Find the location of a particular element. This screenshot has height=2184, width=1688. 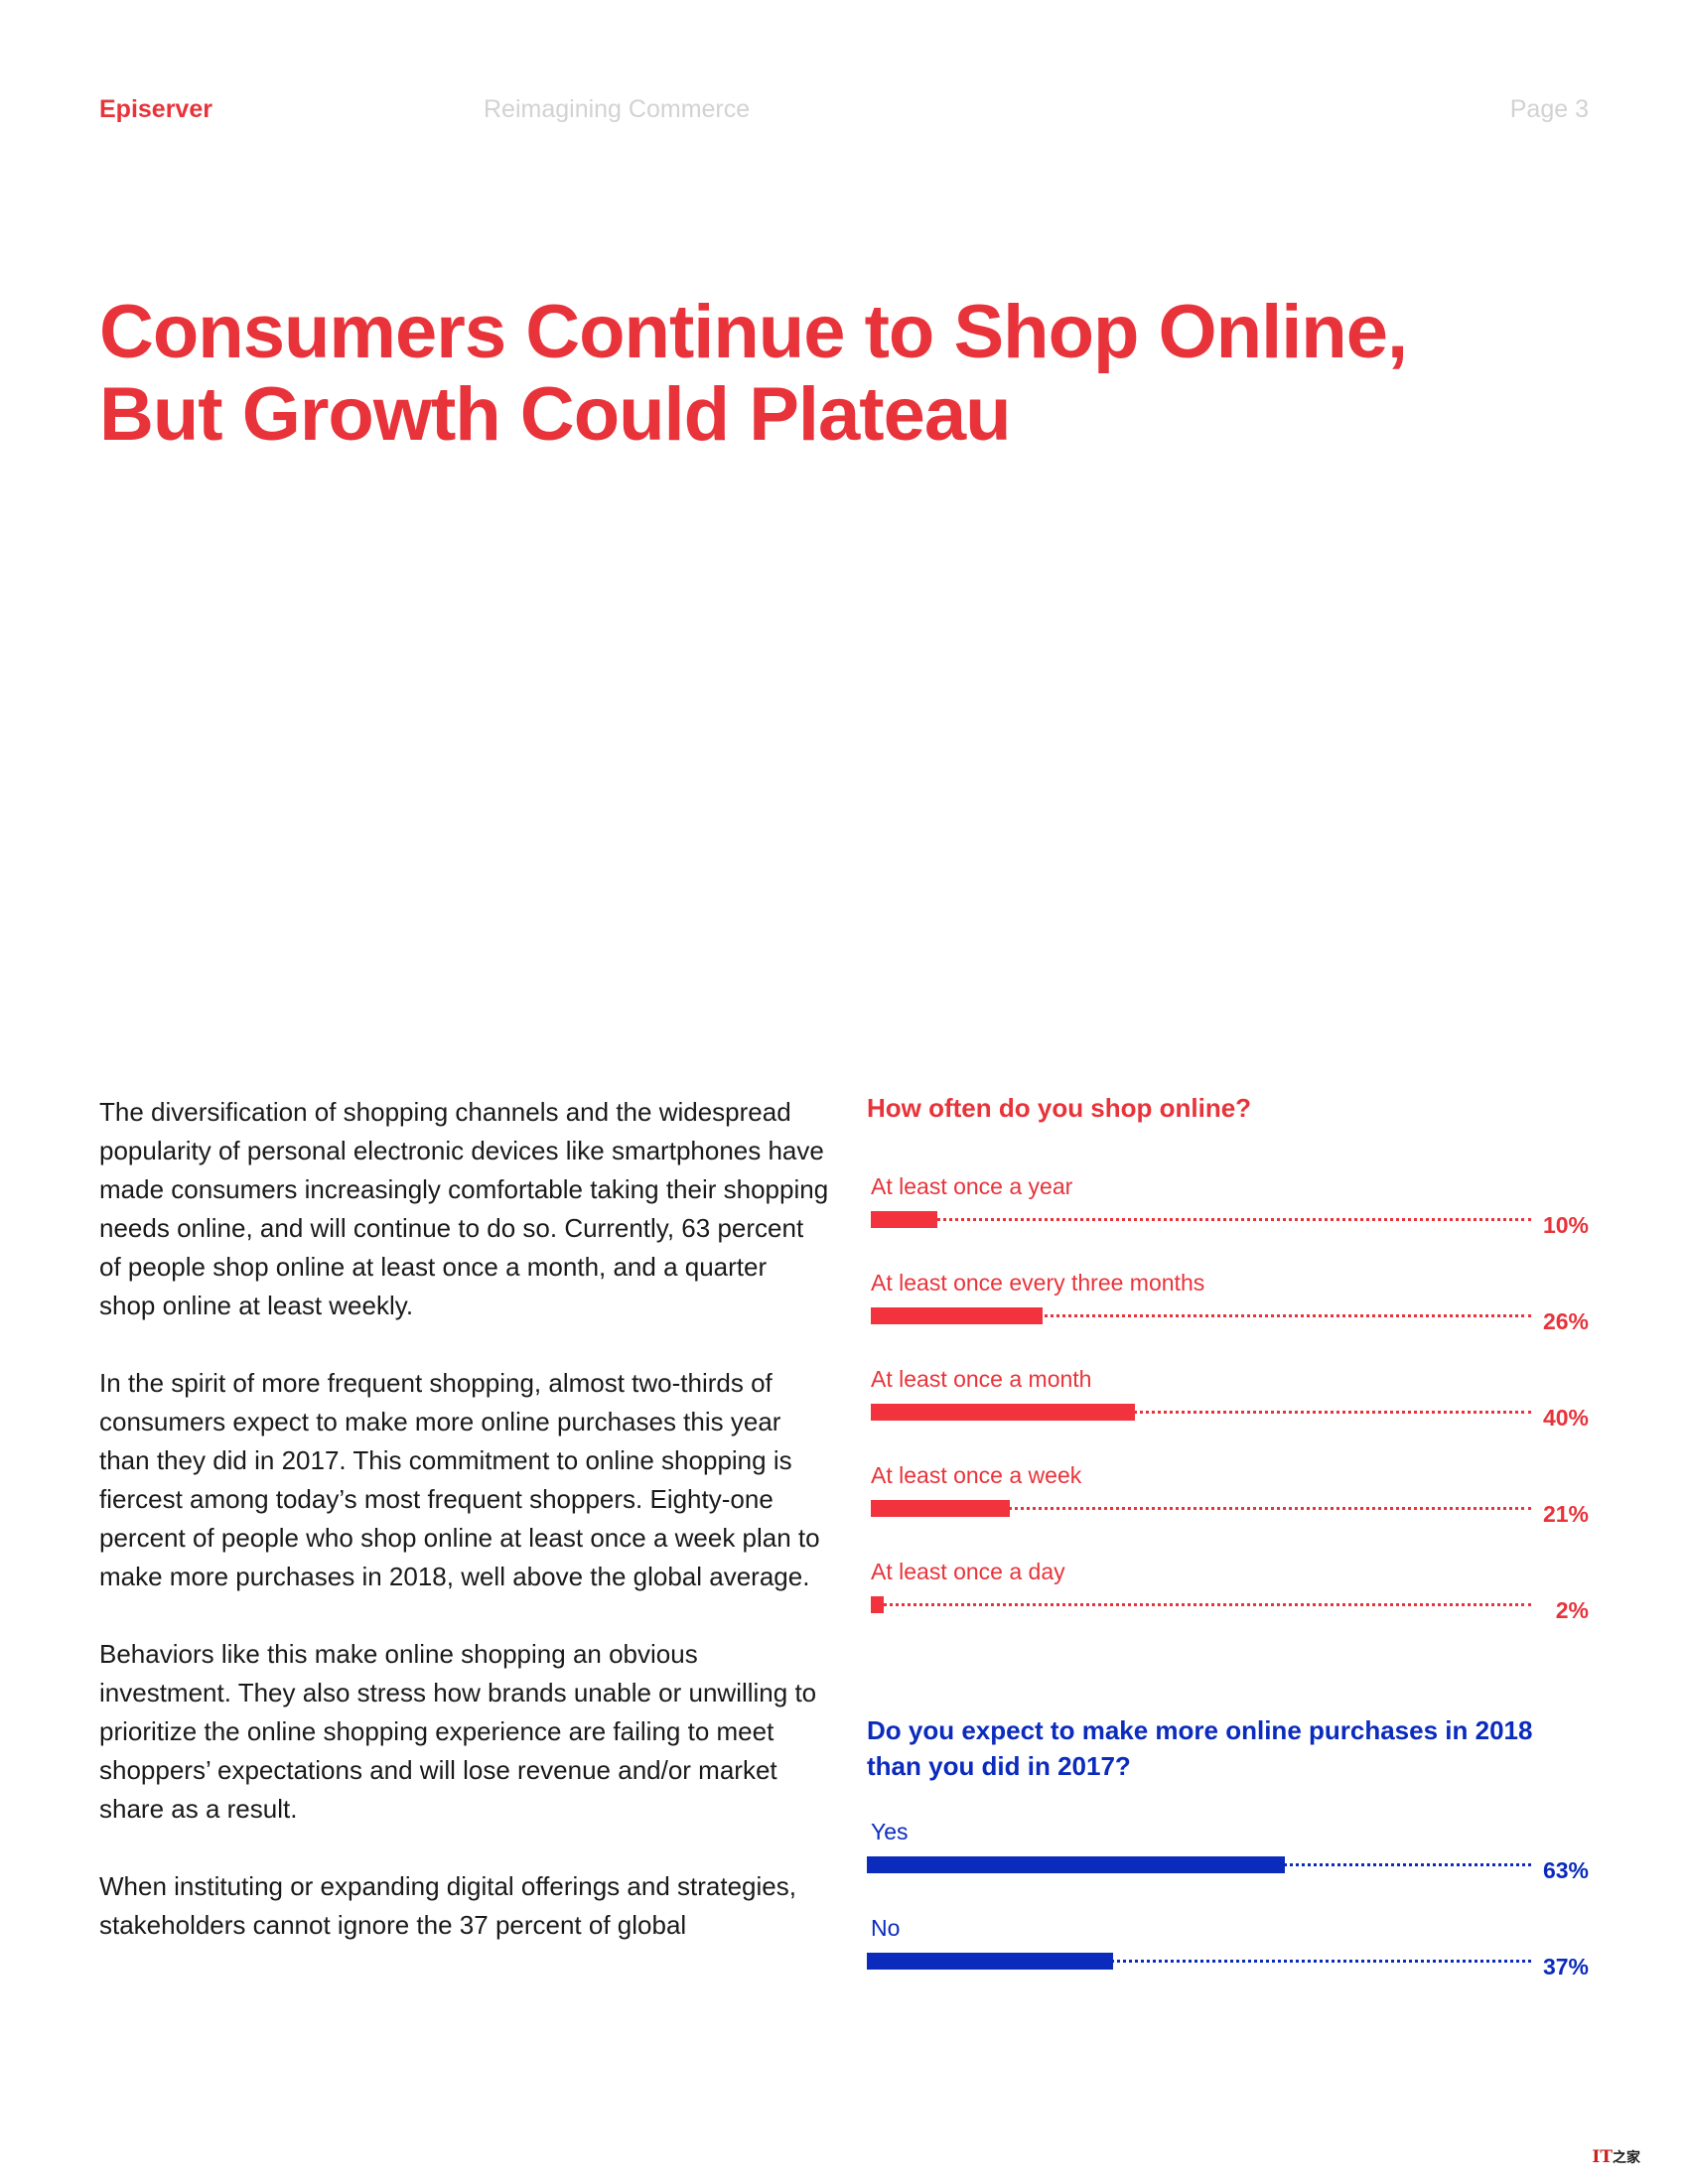

watermark-logo: IT之家 is located at coordinates (1616, 2157).